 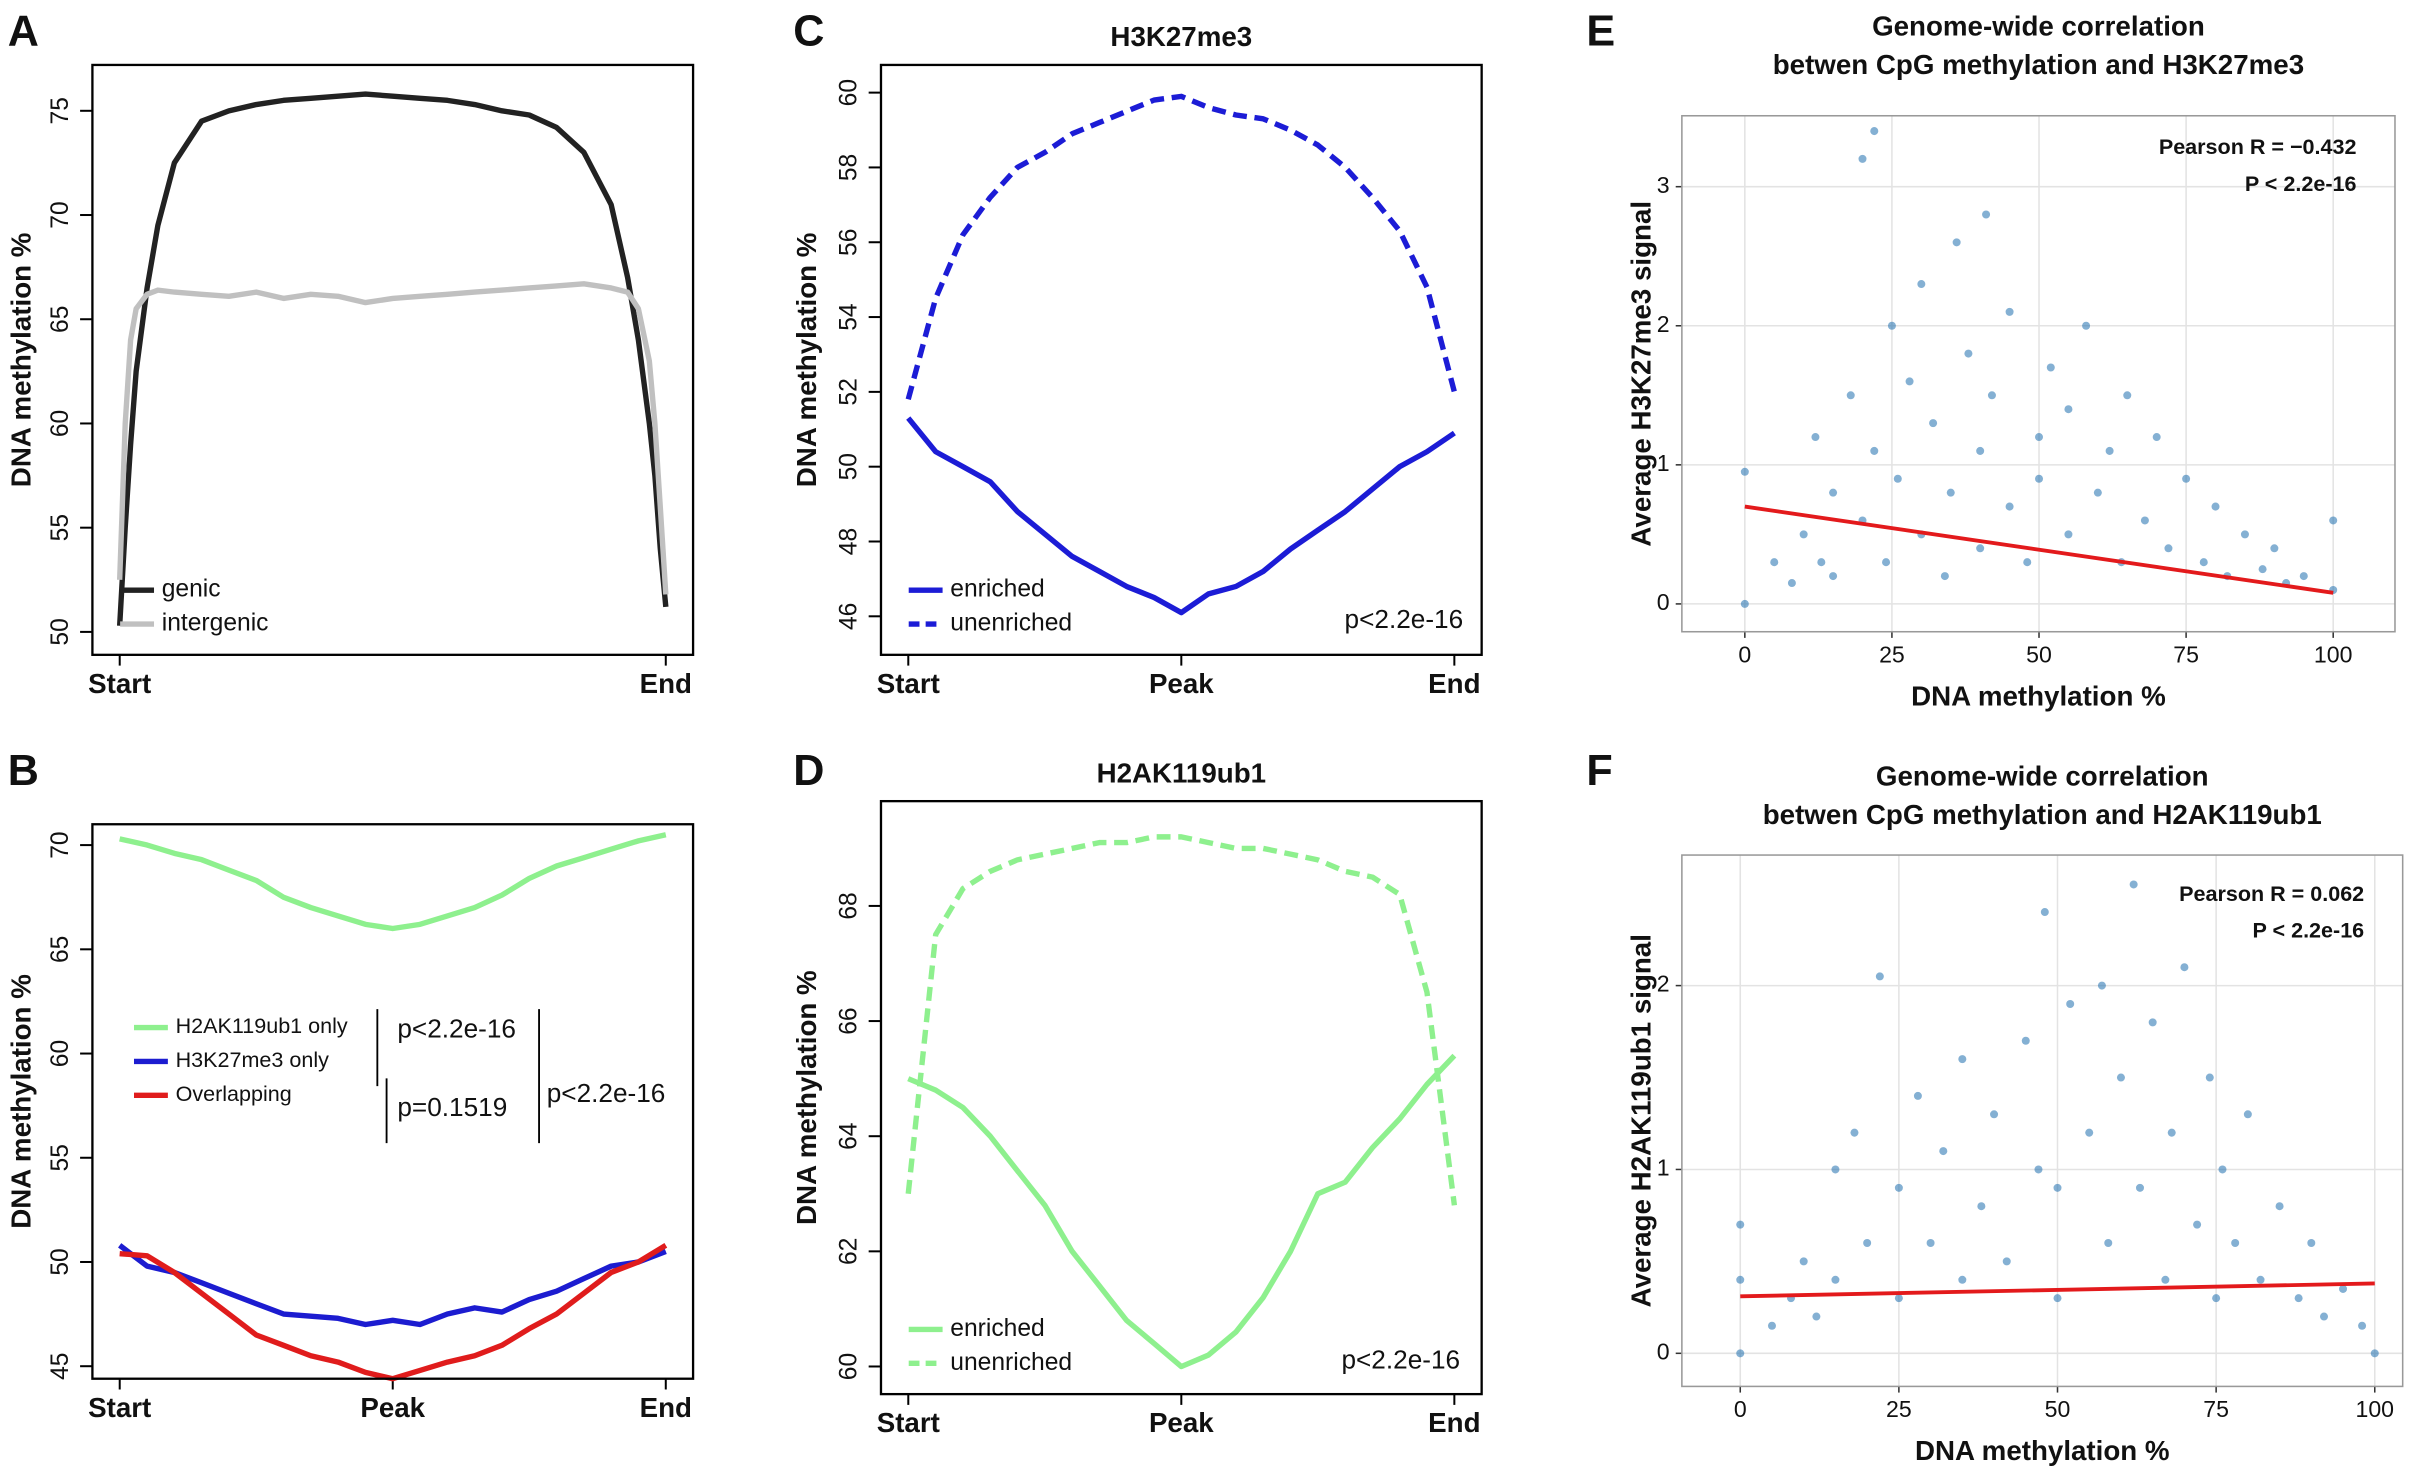 I want to click on panel-label: D, so click(x=808, y=771).